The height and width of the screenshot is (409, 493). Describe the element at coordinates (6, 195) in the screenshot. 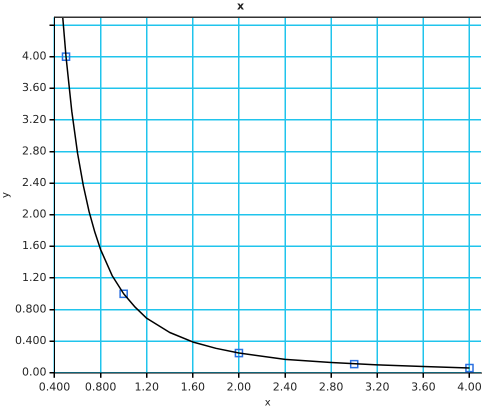

I see `y-axis-title: y` at that location.